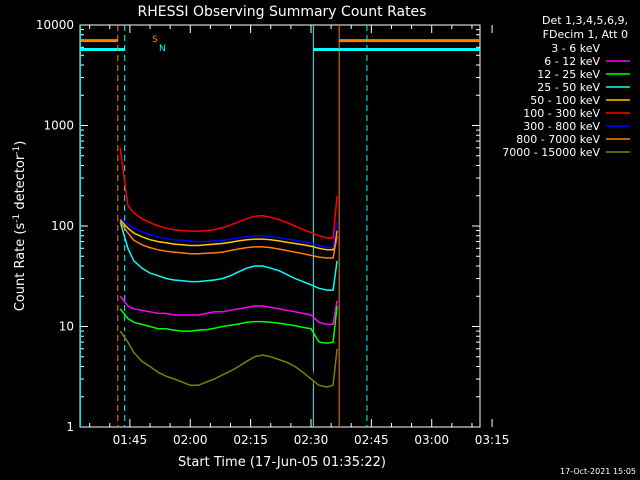 This screenshot has height=480, width=640. I want to click on y-tick-label: 10000, so click(55, 25).